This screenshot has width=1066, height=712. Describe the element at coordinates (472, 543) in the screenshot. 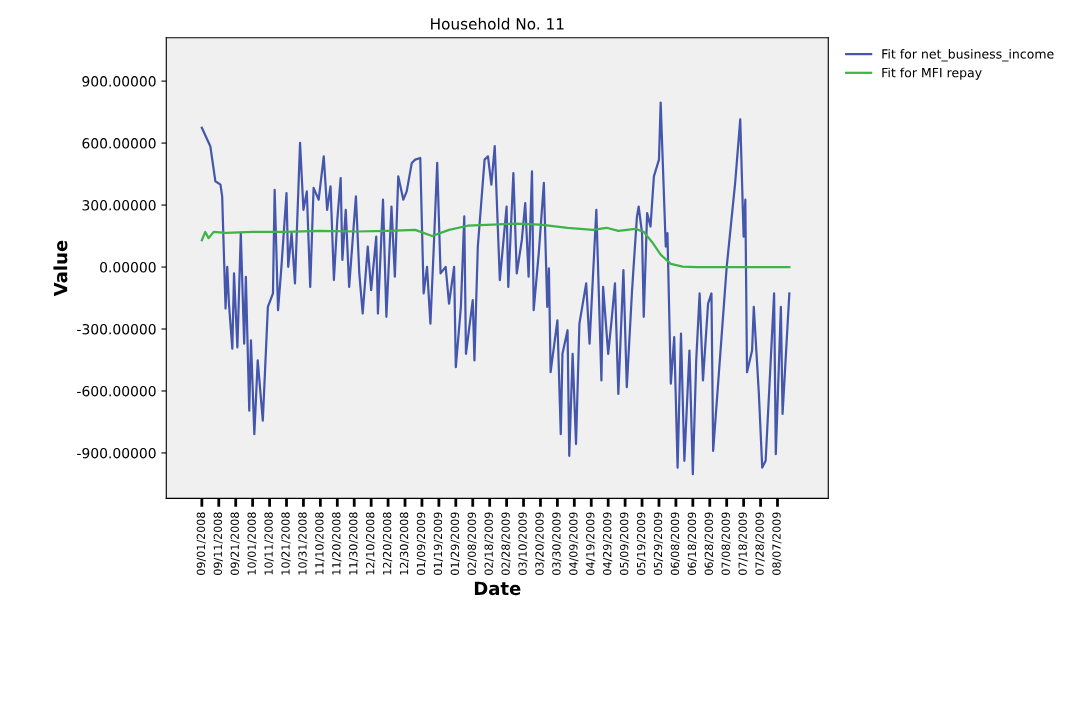

I see `x-tick-label: 02/08/2009` at that location.